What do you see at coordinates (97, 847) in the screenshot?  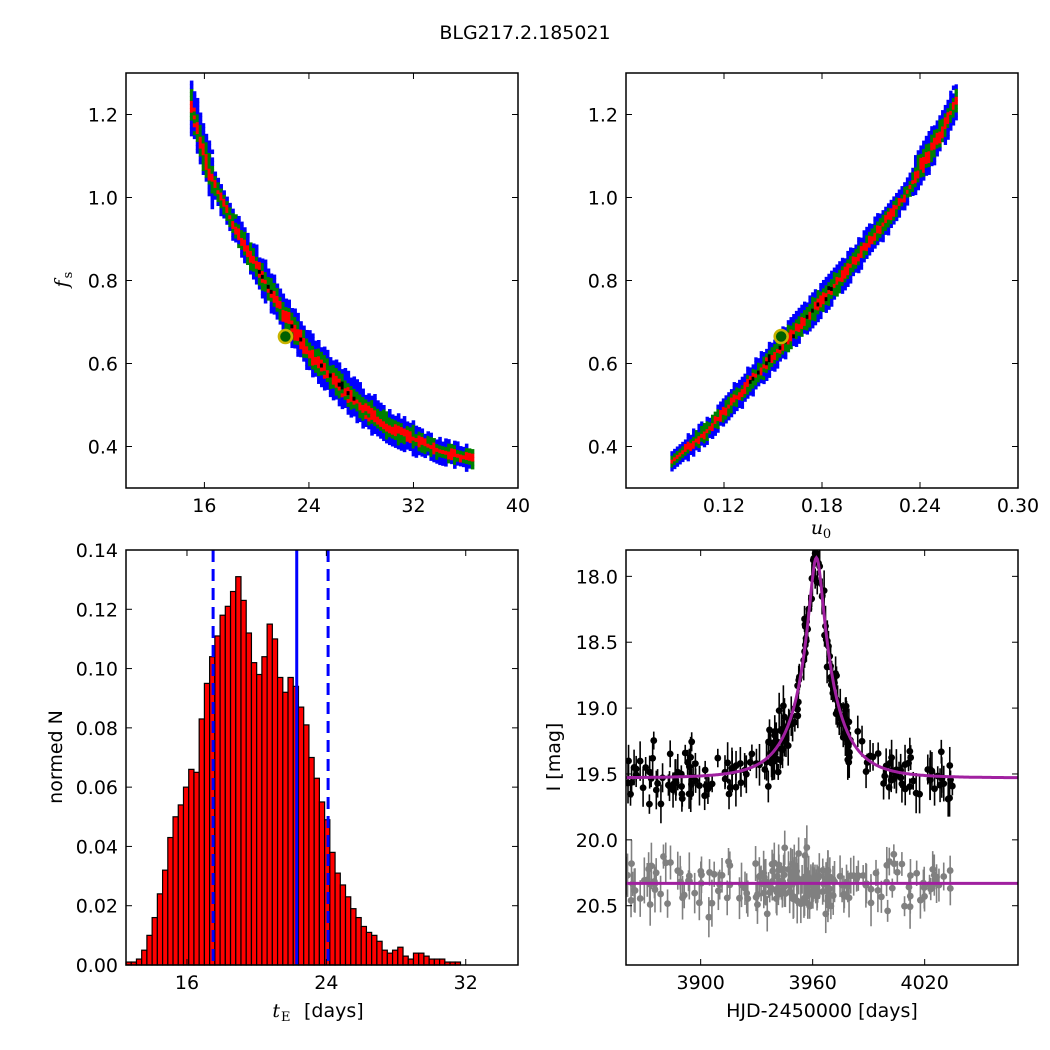 I see `y-tick-label: 0.04` at bounding box center [97, 847].